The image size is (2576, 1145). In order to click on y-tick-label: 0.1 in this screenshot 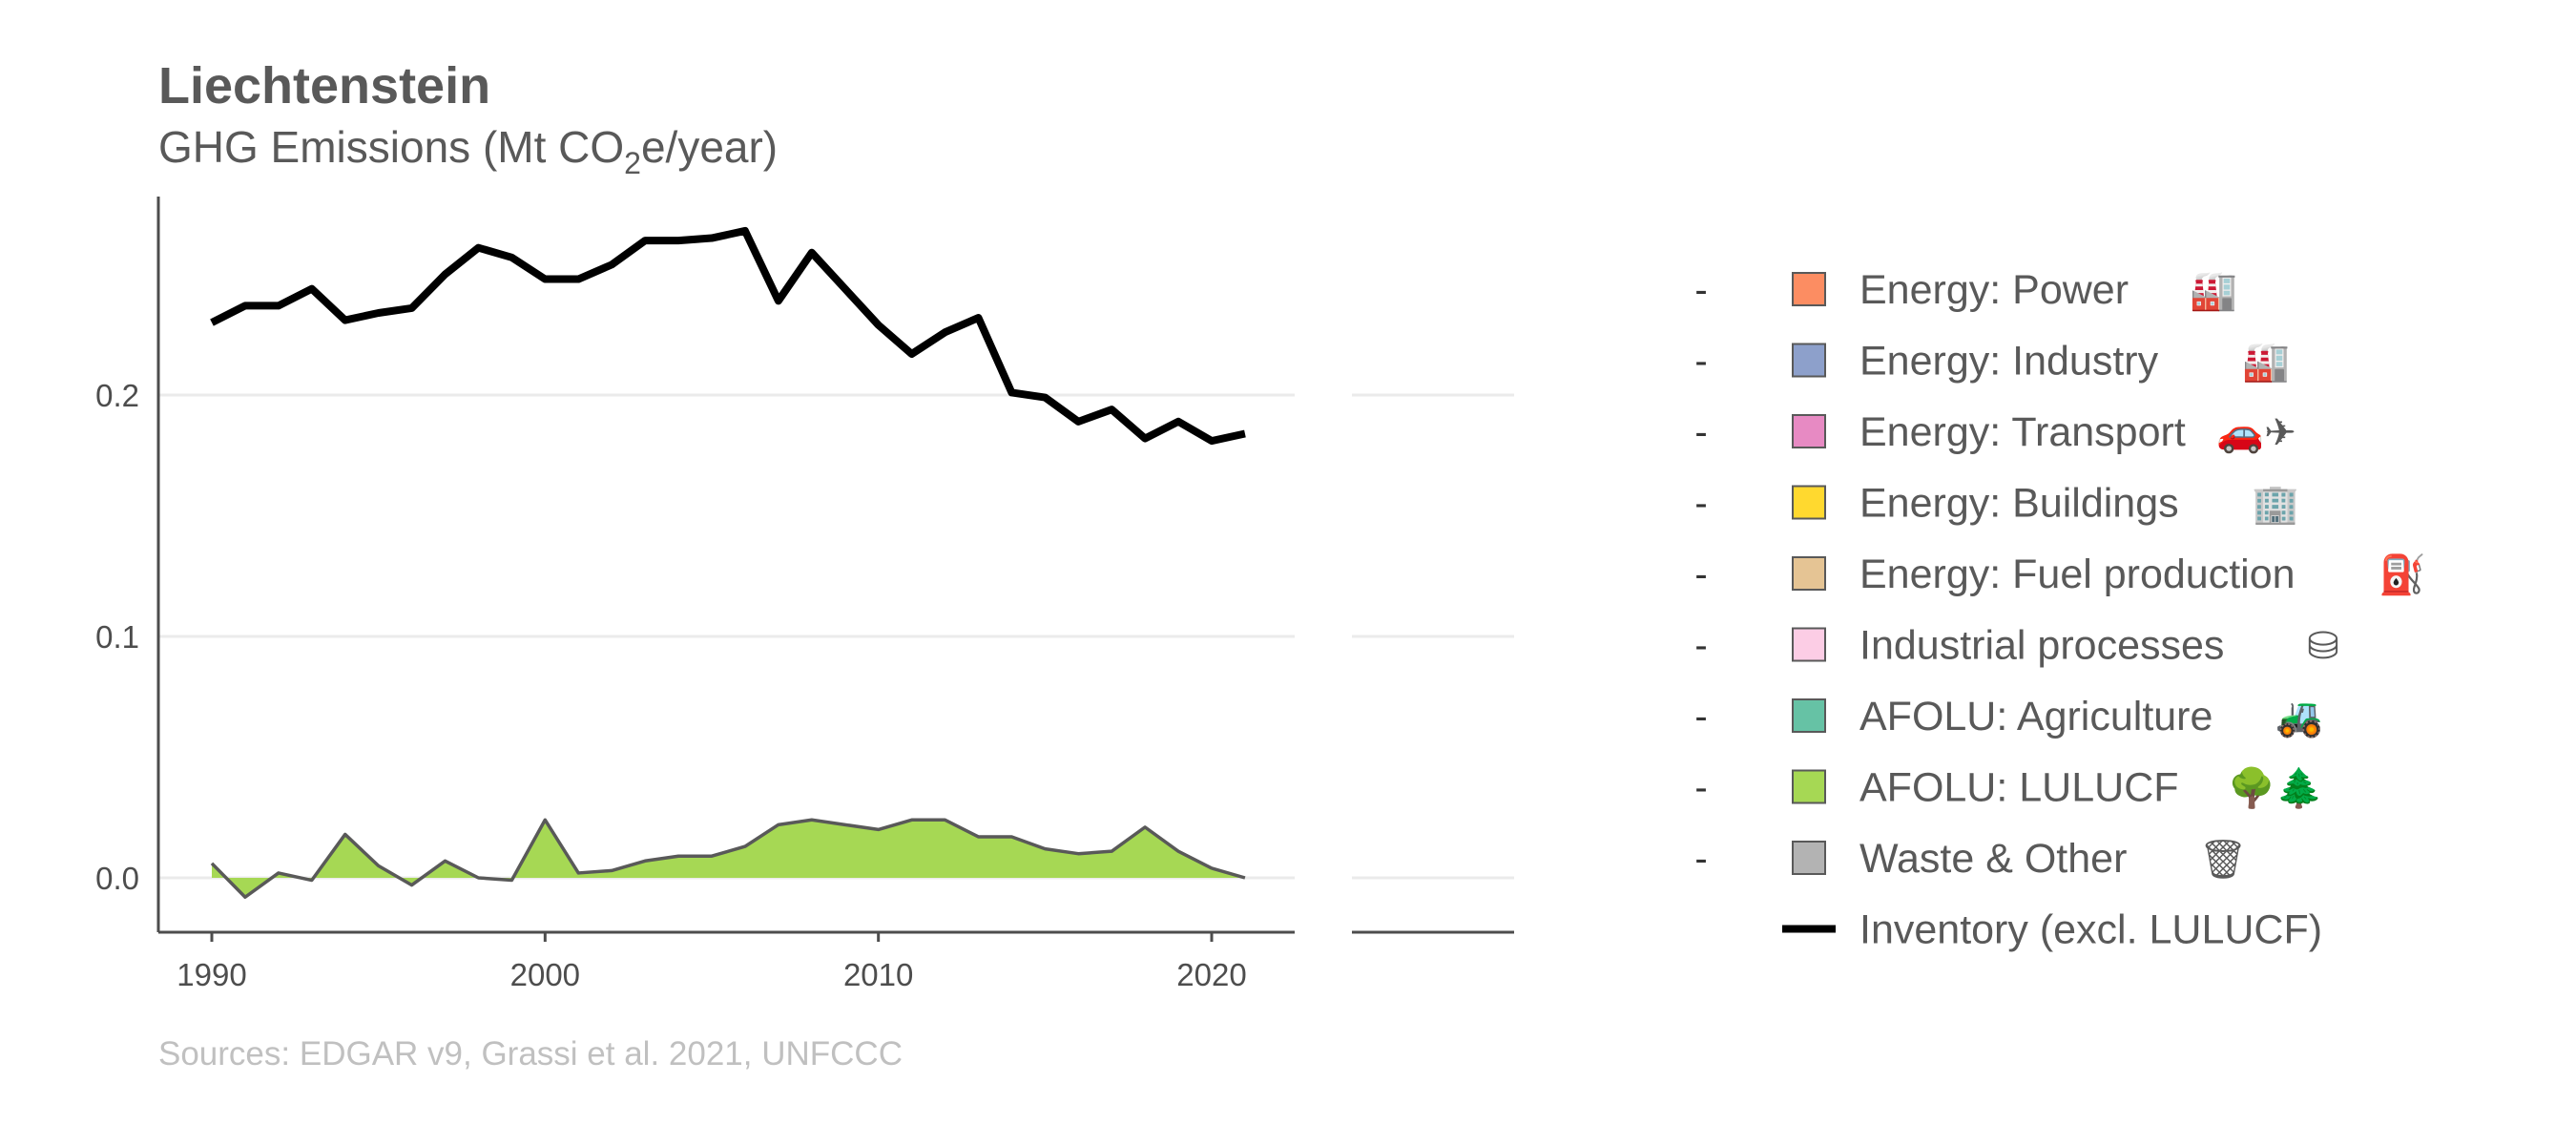, I will do `click(117, 637)`.